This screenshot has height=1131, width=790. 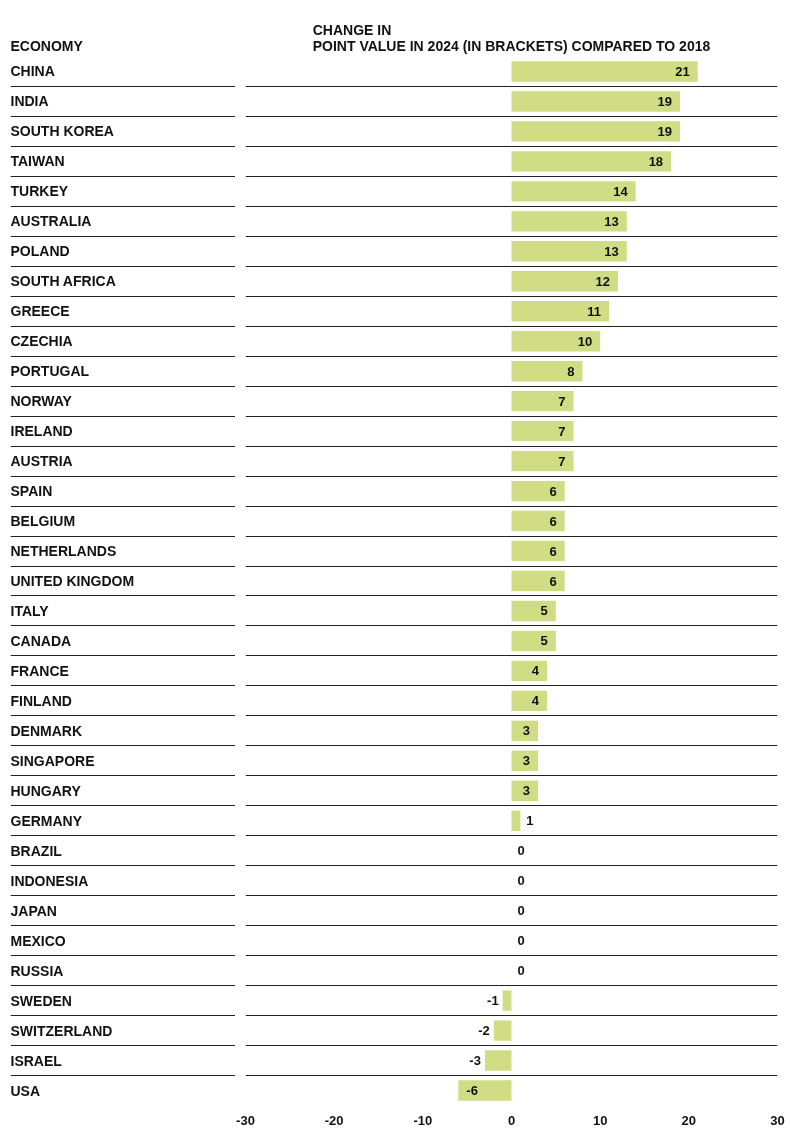 What do you see at coordinates (72, 581) in the screenshot?
I see `y-tick-label: UNITED KINGDOM` at bounding box center [72, 581].